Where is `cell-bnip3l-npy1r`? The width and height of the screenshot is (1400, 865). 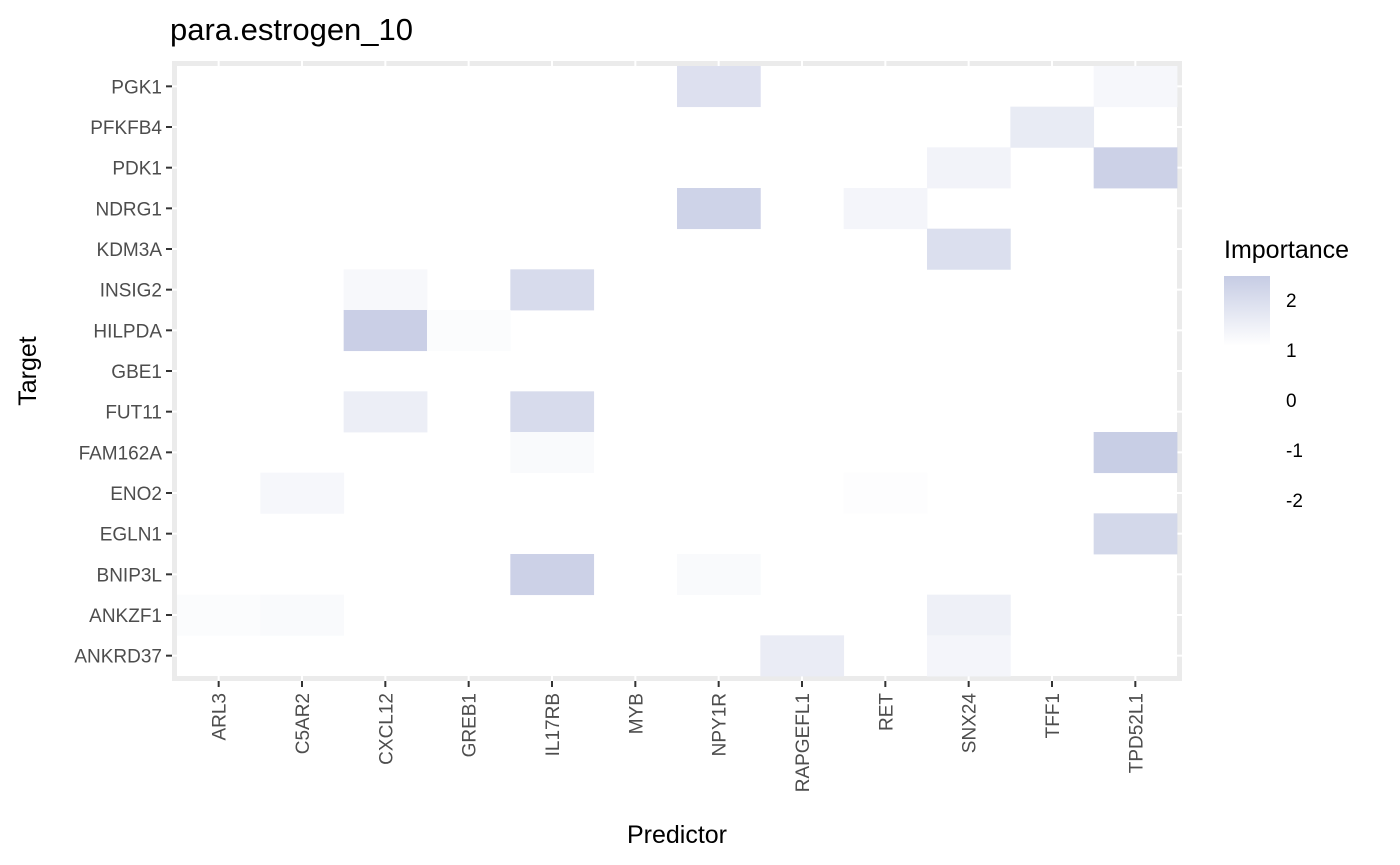 cell-bnip3l-npy1r is located at coordinates (719, 575).